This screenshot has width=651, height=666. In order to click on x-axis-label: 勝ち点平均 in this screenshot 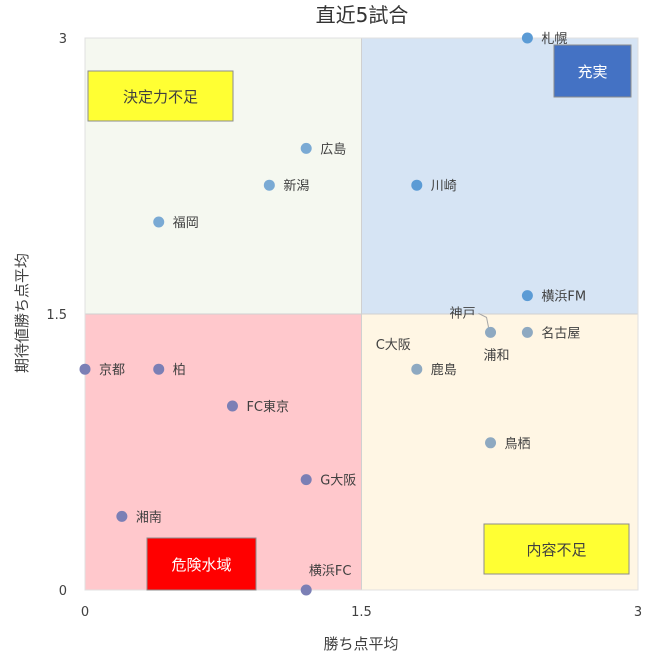, I will do `click(360, 644)`.